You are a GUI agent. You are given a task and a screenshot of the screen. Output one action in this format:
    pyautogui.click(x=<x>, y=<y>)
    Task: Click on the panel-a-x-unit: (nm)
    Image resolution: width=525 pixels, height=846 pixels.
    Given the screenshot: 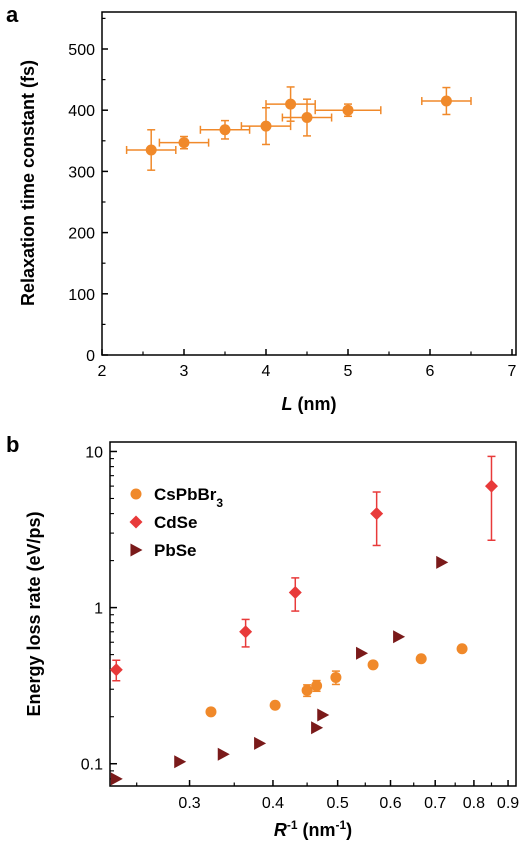 What is the action you would take?
    pyautogui.click(x=315, y=404)
    